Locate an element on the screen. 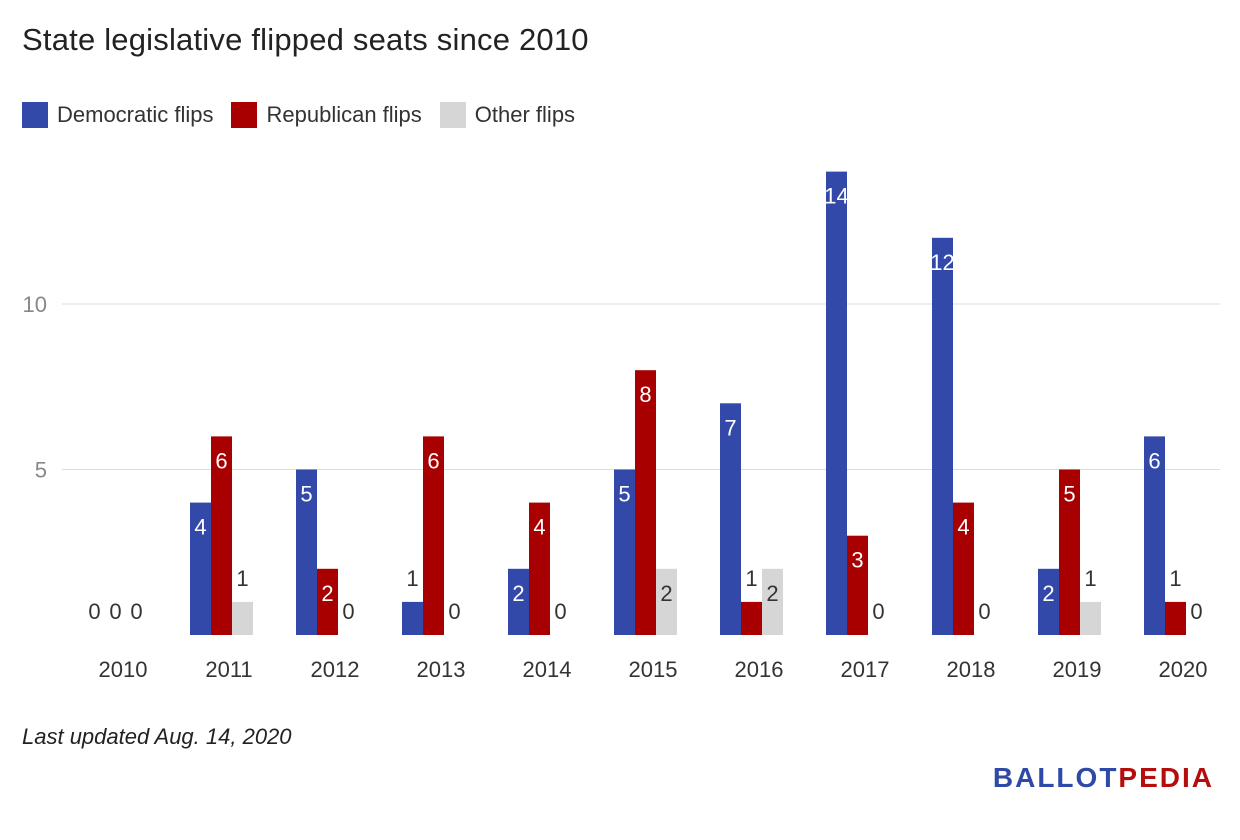 The image size is (1240, 840). ballotpedia-logo: BALLOTPEDIA is located at coordinates (1103, 778).